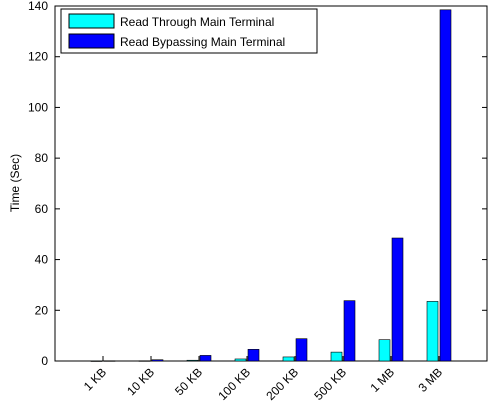 This screenshot has width=500, height=406. What do you see at coordinates (42, 260) in the screenshot?
I see `y-tick-label: 40` at bounding box center [42, 260].